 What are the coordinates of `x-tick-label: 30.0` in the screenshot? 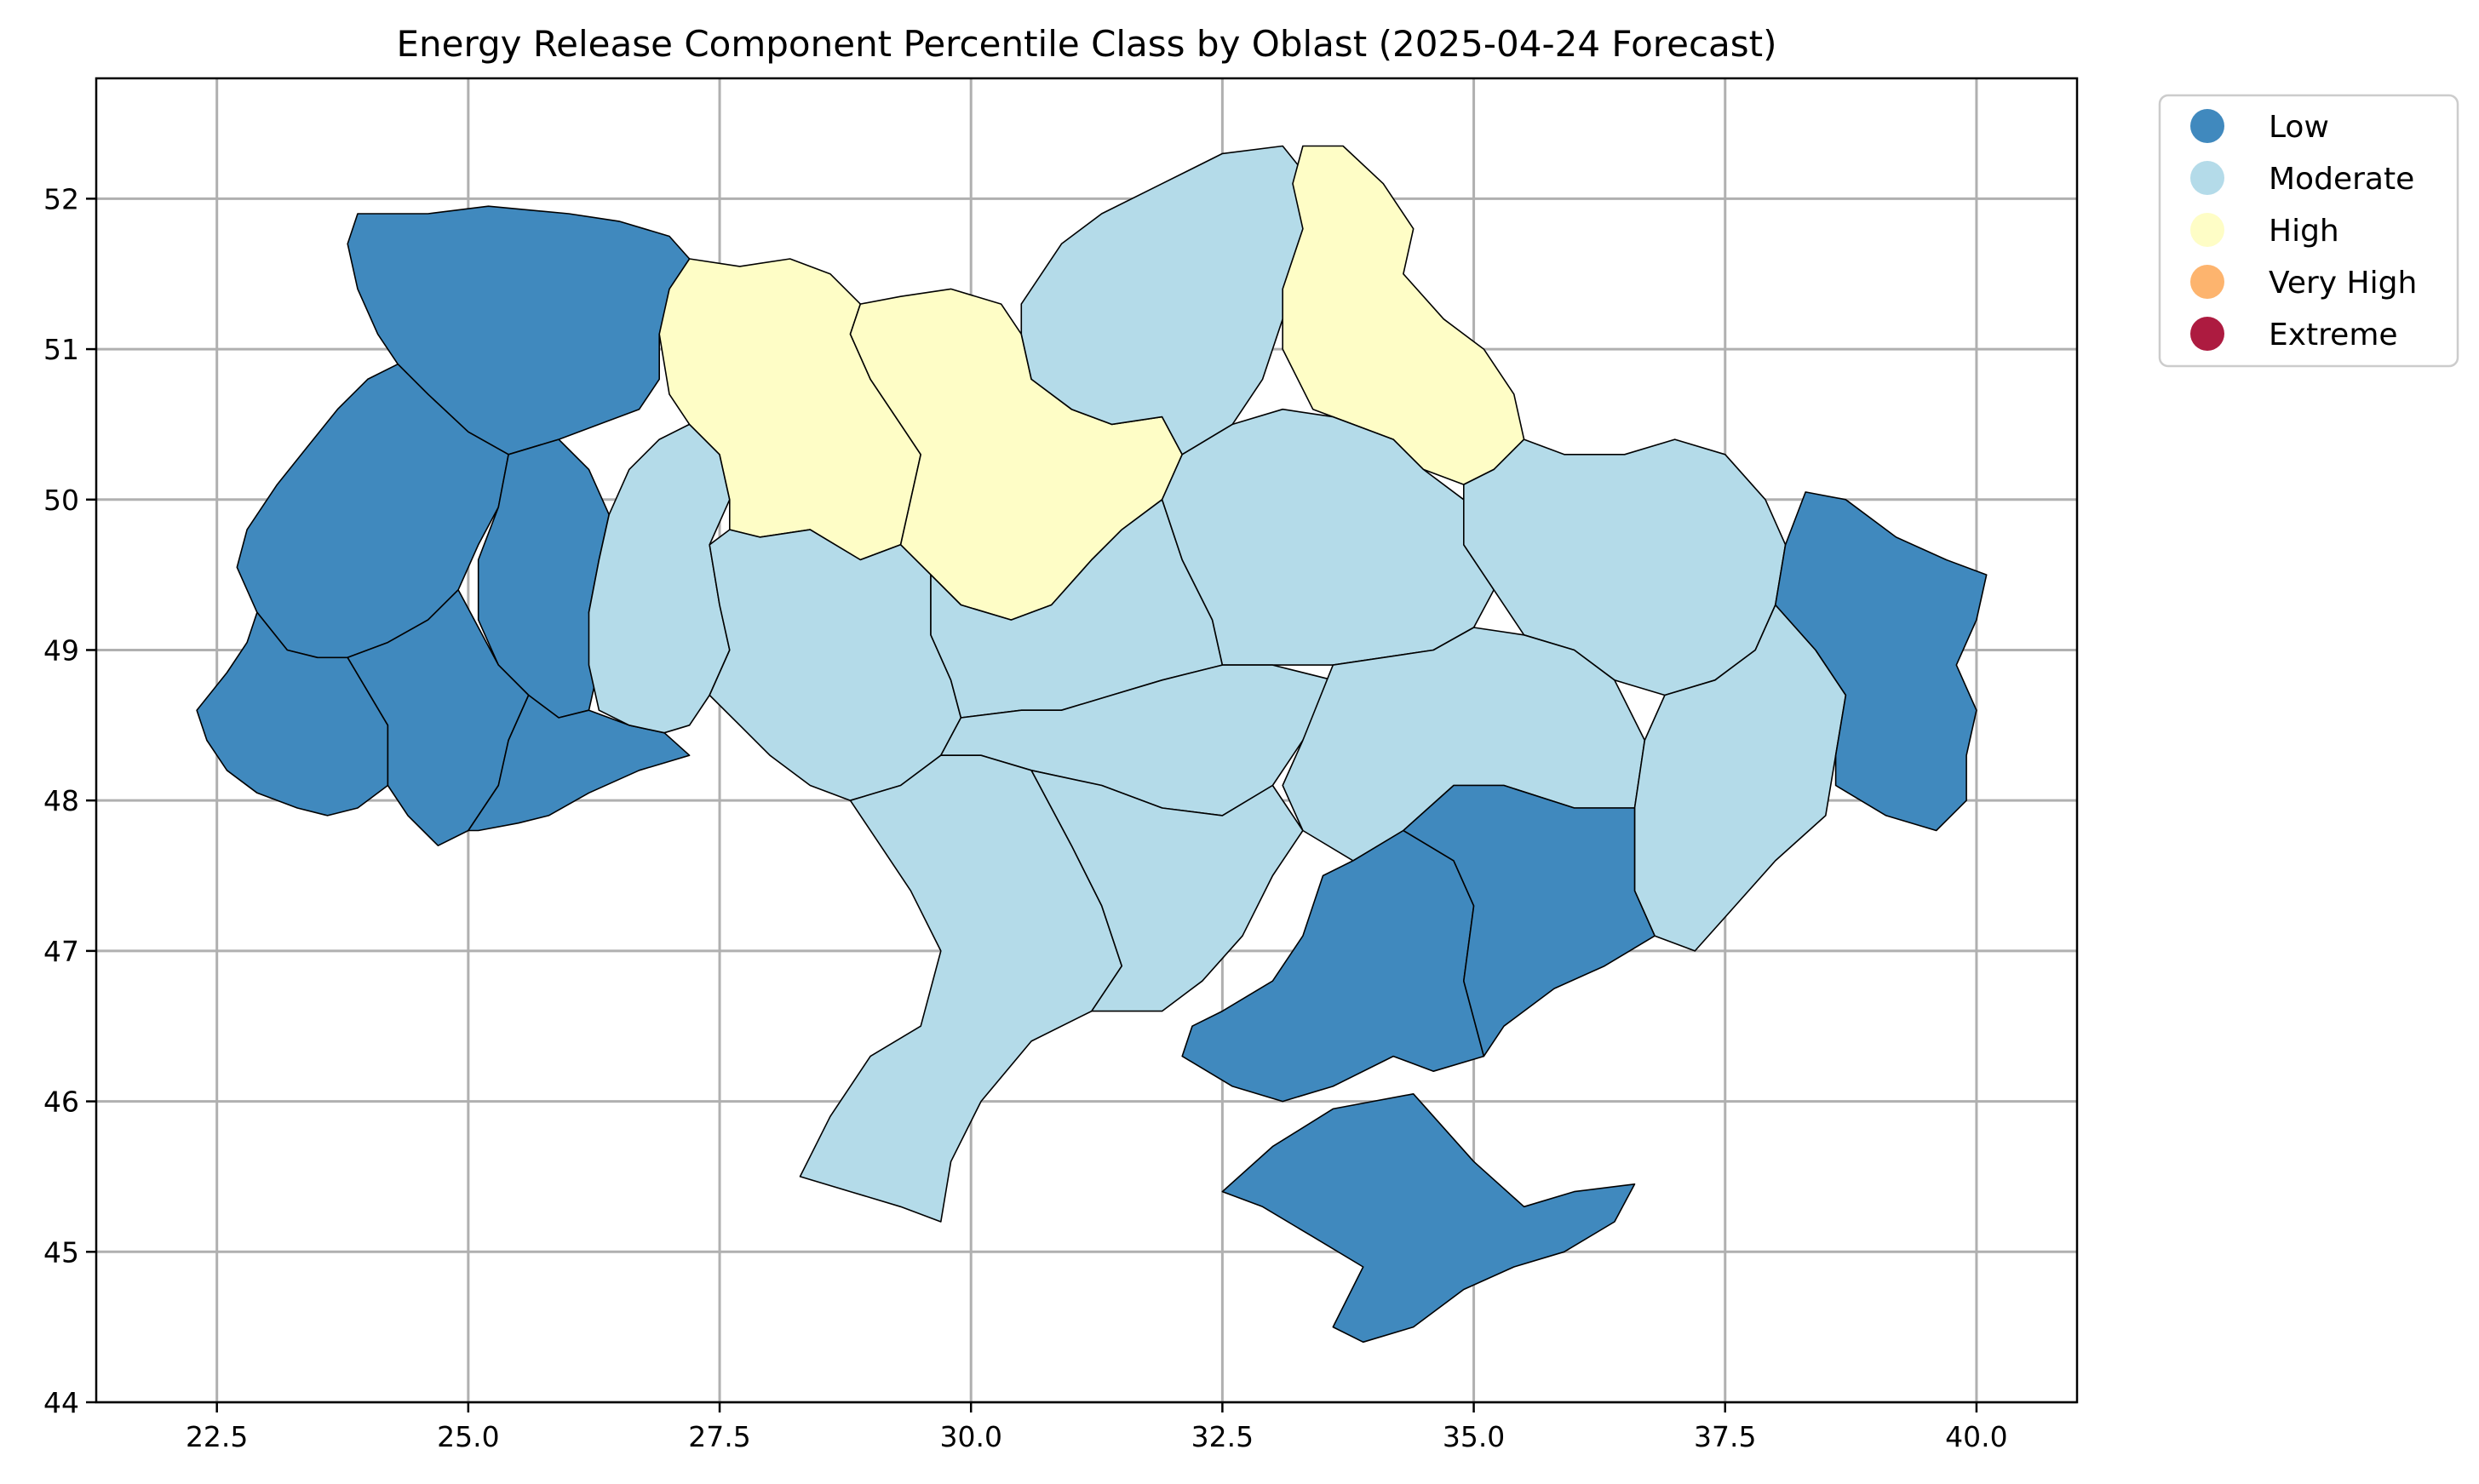 It's located at (970, 1437).